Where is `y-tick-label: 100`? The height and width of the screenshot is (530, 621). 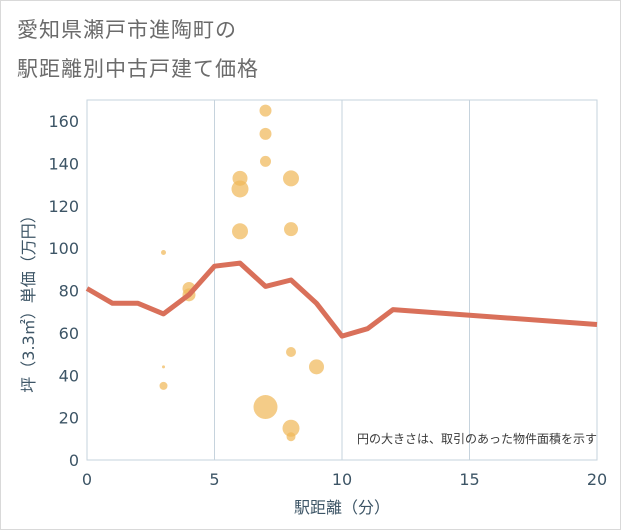
y-tick-label: 100 is located at coordinates (63, 248).